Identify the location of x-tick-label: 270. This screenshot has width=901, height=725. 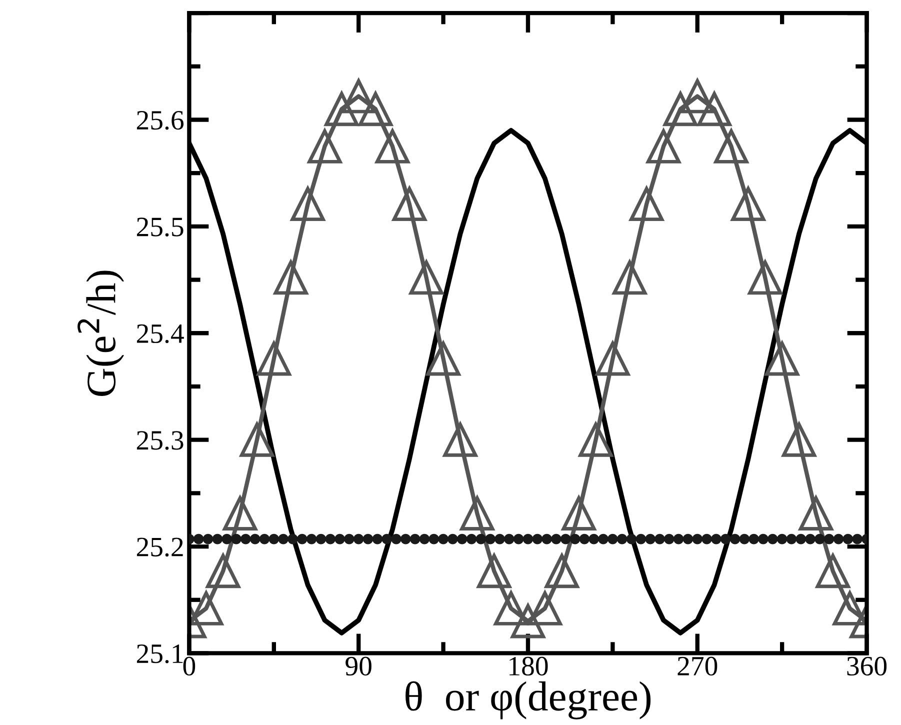
(698, 666).